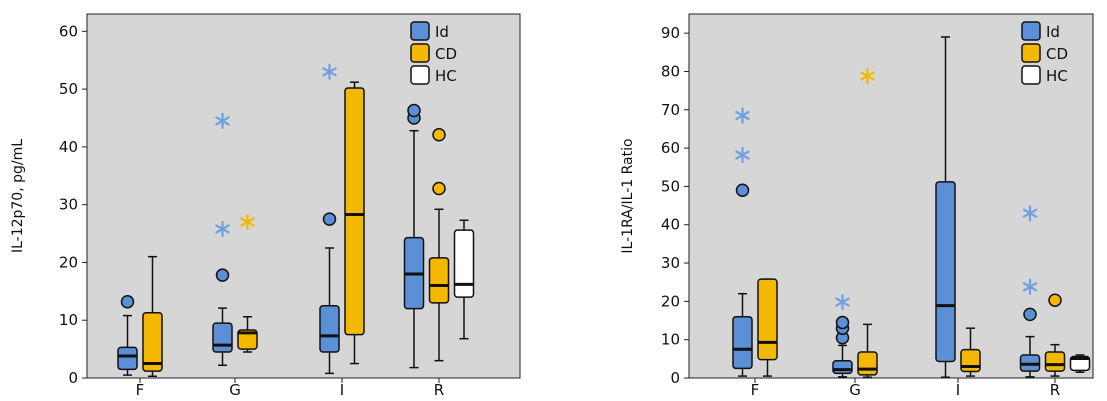  Describe the element at coordinates (670, 71) in the screenshot. I see `y-tick-label: 80` at that location.